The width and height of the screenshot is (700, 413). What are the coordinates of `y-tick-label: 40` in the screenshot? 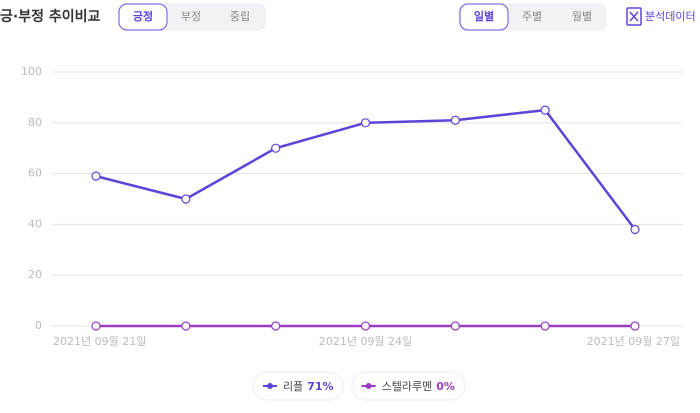 It's located at (35, 223).